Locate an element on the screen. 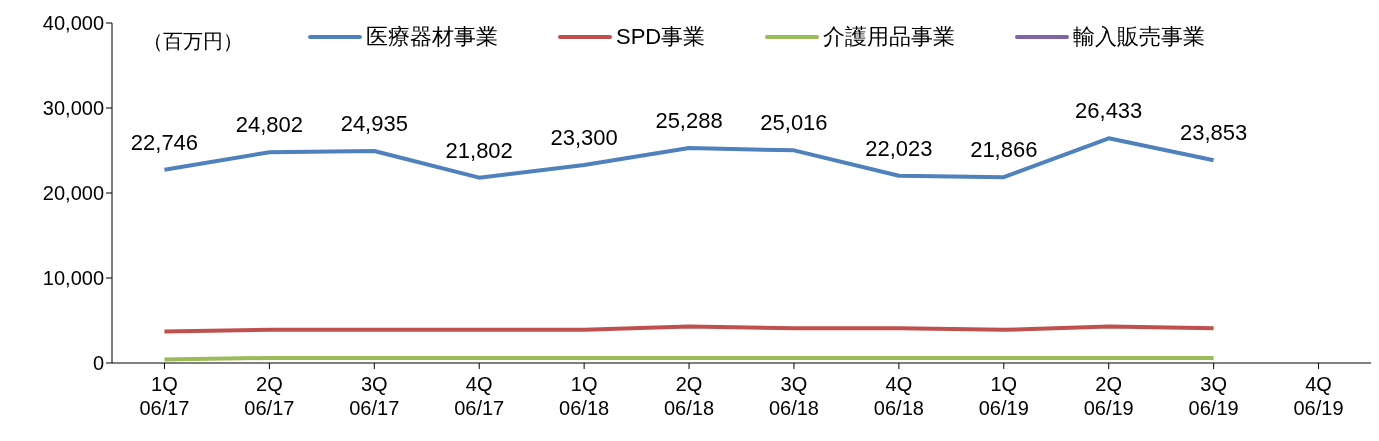 This screenshot has width=1379, height=441. x-tick-label: 2Q 06/18 is located at coordinates (689, 396).